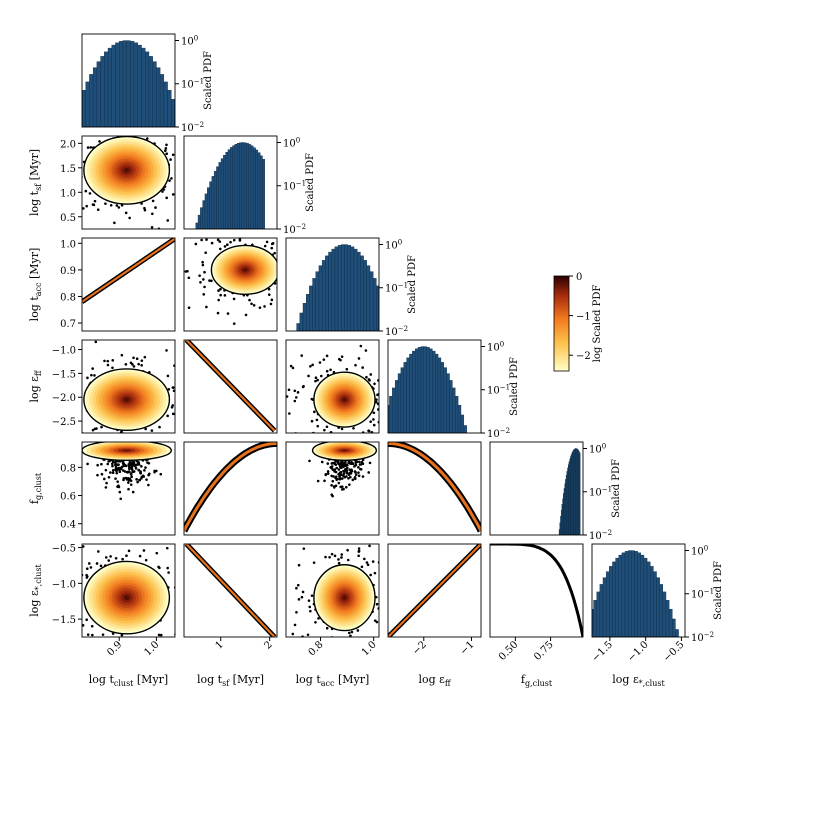 This screenshot has width=830, height=830. I want to click on colorbar-label: log Scaled PDF, so click(597, 324).